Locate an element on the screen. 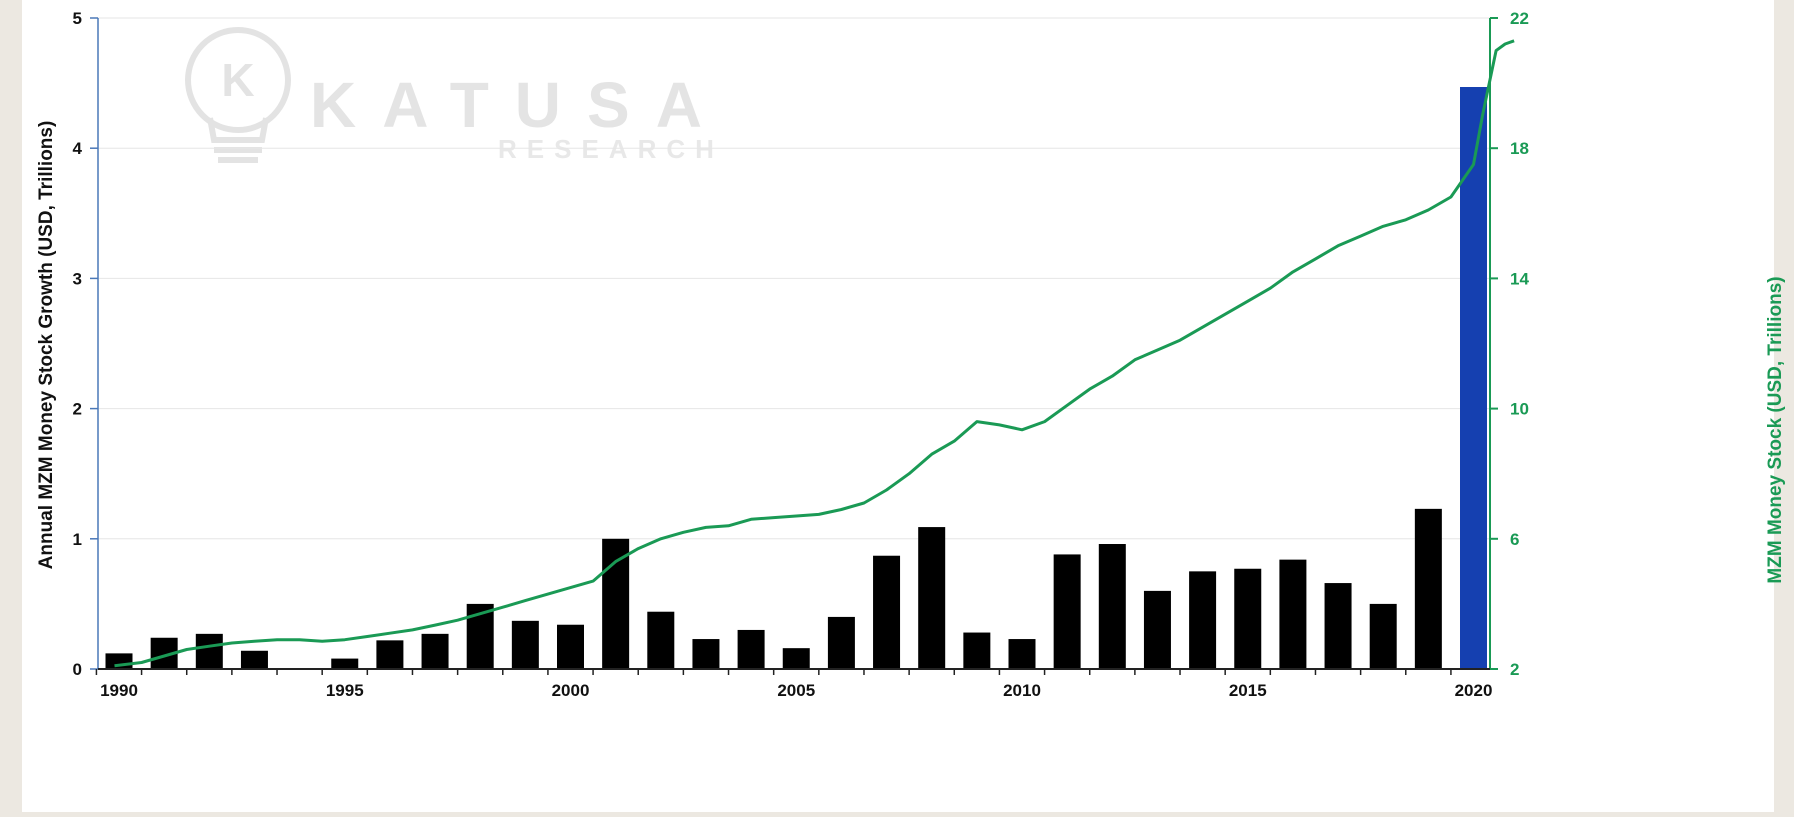 The height and width of the screenshot is (817, 1794). right-tick-label: 14 is located at coordinates (1519, 278).